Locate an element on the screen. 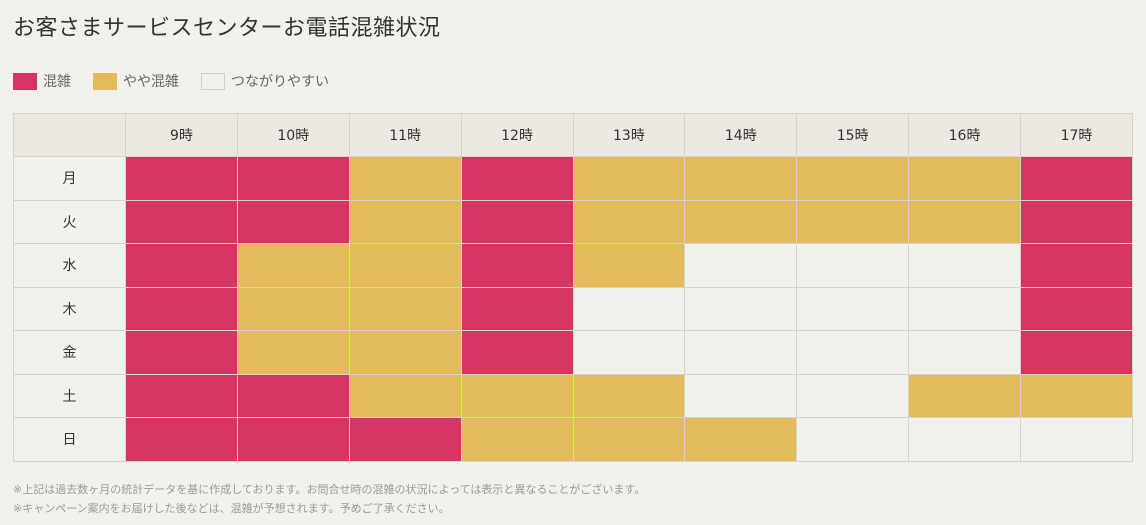  day-label: 水 is located at coordinates (69, 265).